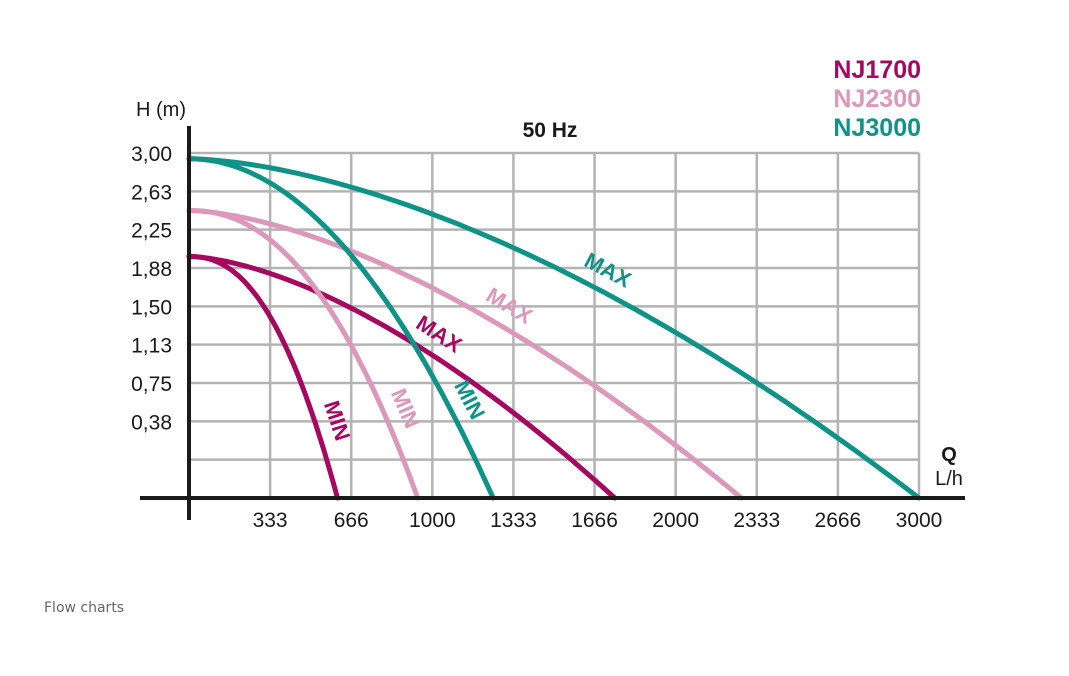  I want to click on y-tick-label: 0,38, so click(151, 422).